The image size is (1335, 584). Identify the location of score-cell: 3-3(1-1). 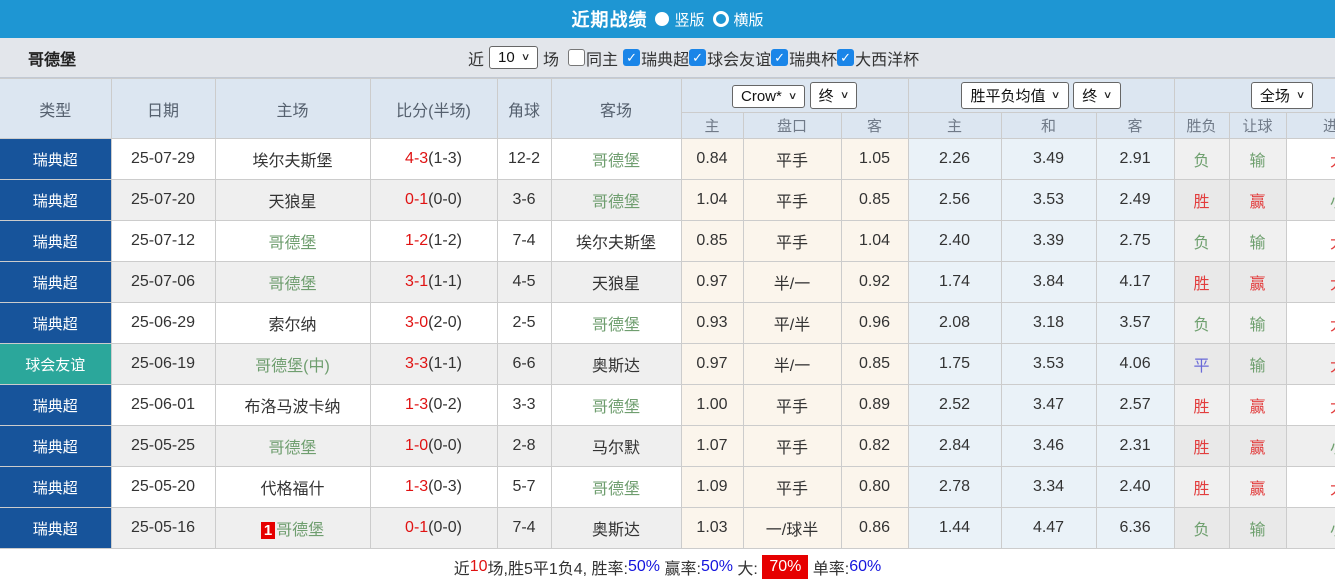
(433, 364).